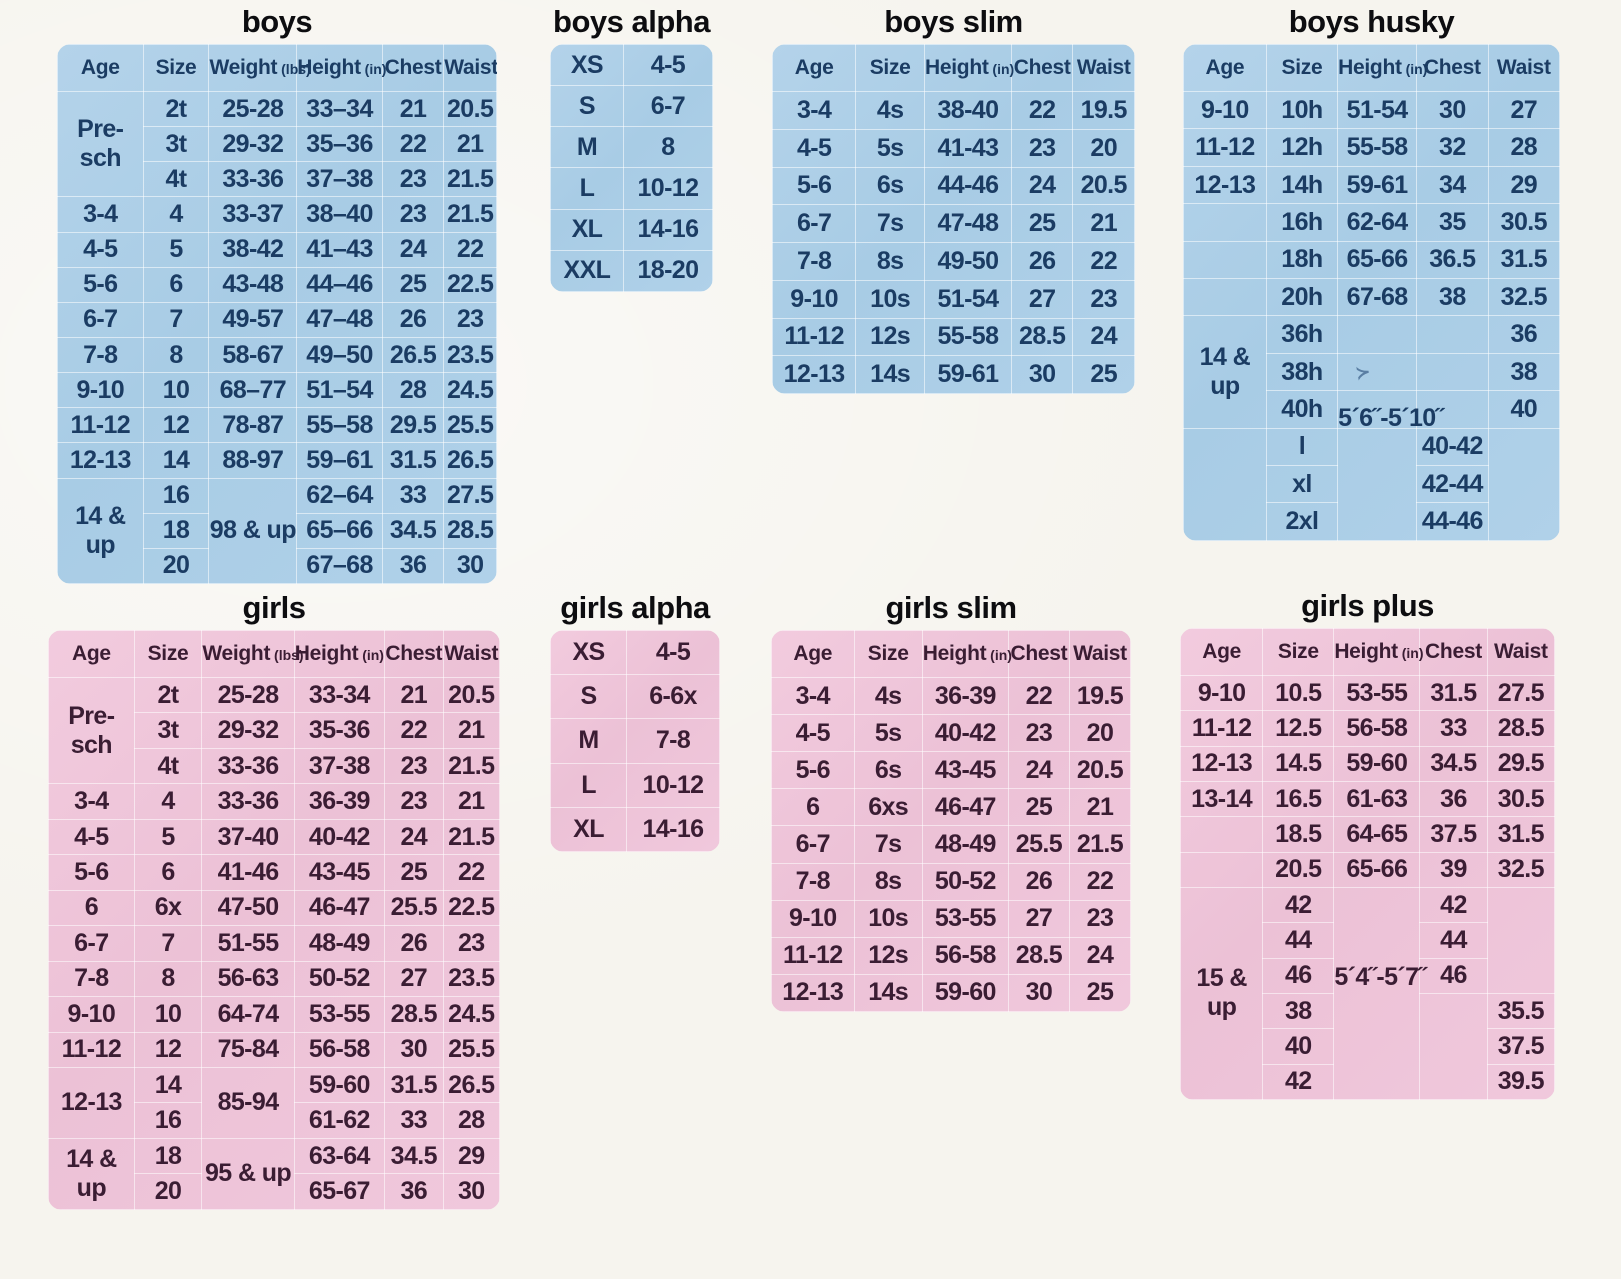  I want to click on boys-husky-cell: 30, so click(1452, 110).